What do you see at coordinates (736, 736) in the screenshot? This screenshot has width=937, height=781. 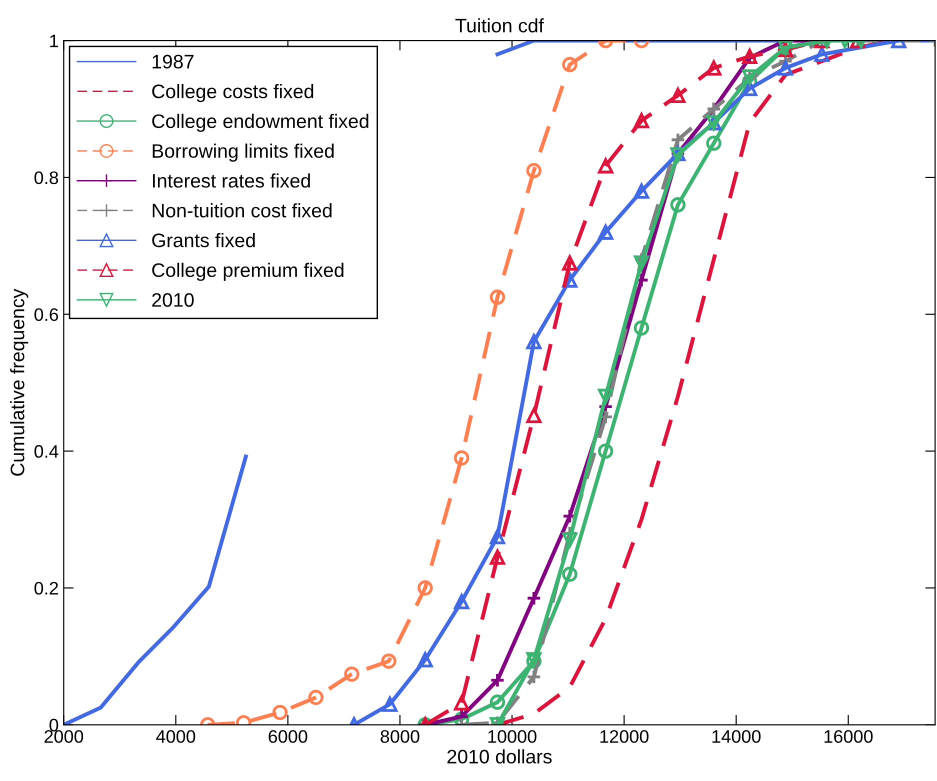 I see `x-tick-label: 14000` at bounding box center [736, 736].